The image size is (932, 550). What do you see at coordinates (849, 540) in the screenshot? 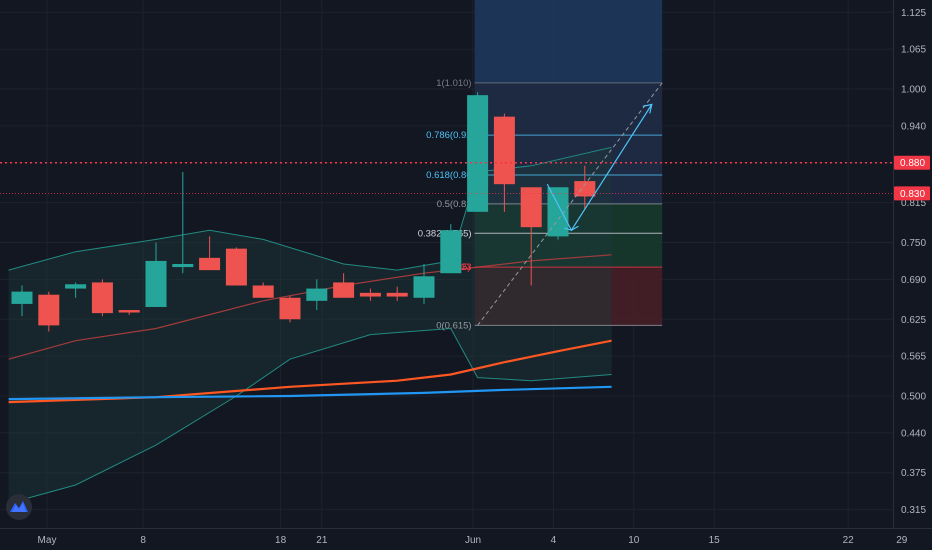
I see `time-tick-label: 22` at bounding box center [849, 540].